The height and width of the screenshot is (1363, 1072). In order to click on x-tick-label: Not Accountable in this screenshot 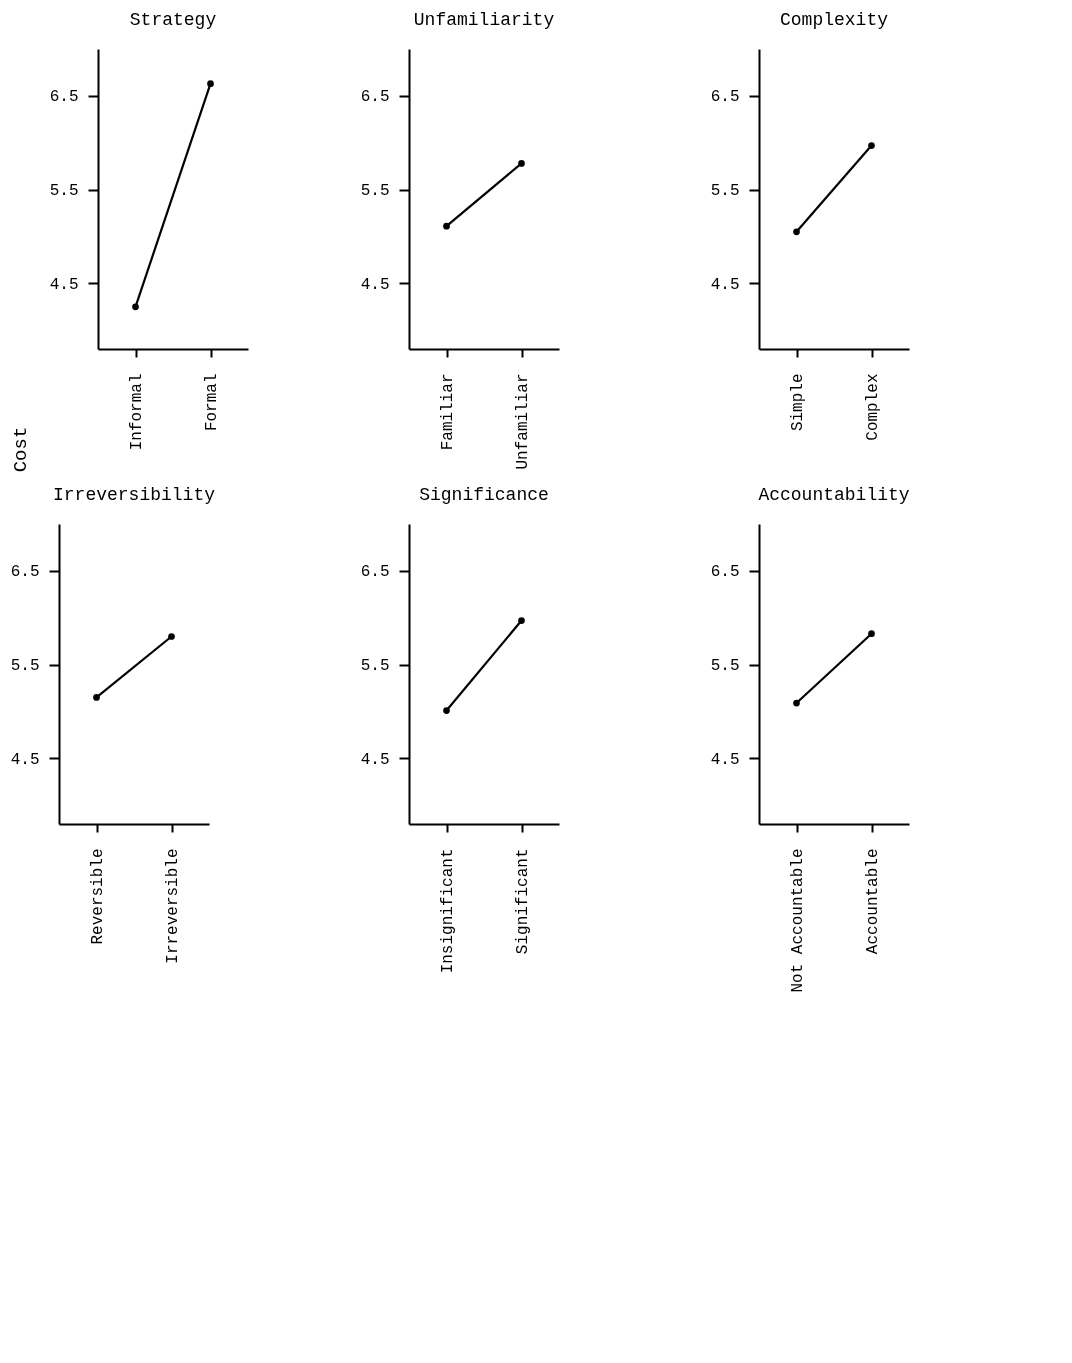, I will do `click(798, 920)`.